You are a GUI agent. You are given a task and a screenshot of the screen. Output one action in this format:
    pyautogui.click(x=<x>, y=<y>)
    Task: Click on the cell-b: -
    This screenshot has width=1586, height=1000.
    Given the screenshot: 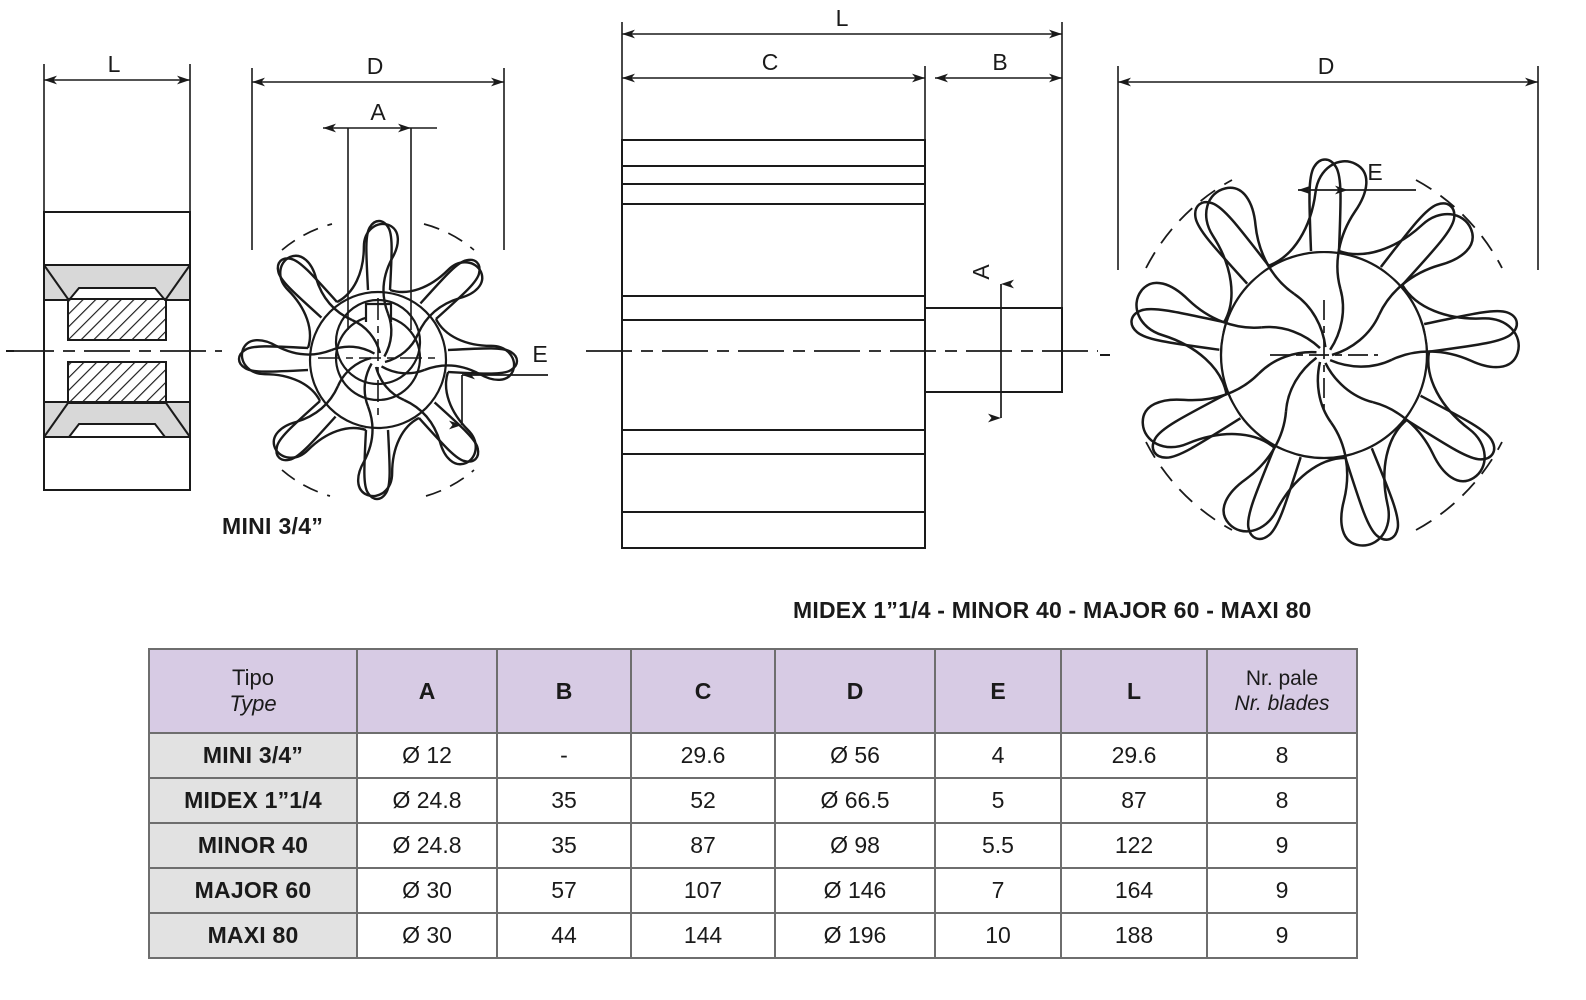 What is the action you would take?
    pyautogui.click(x=564, y=755)
    